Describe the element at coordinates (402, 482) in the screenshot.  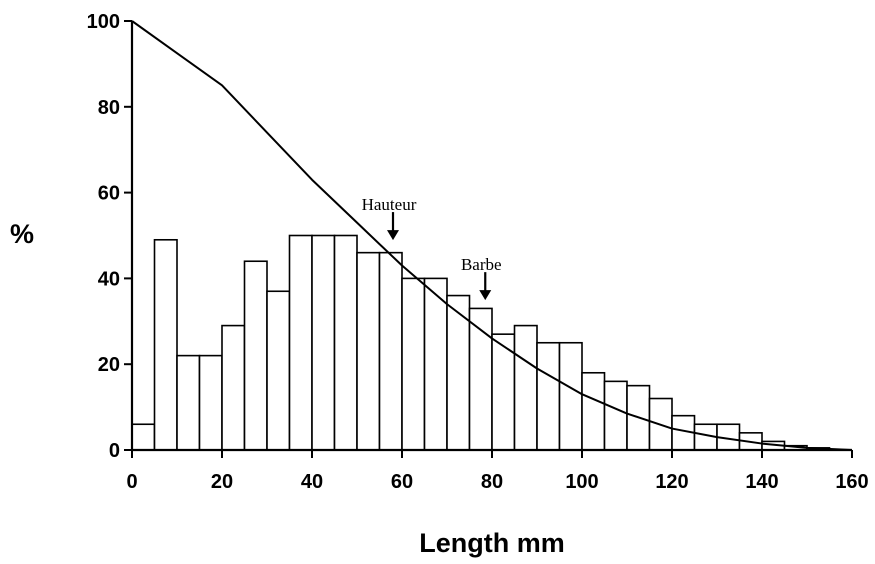
I see `x-tick-label: 60` at that location.